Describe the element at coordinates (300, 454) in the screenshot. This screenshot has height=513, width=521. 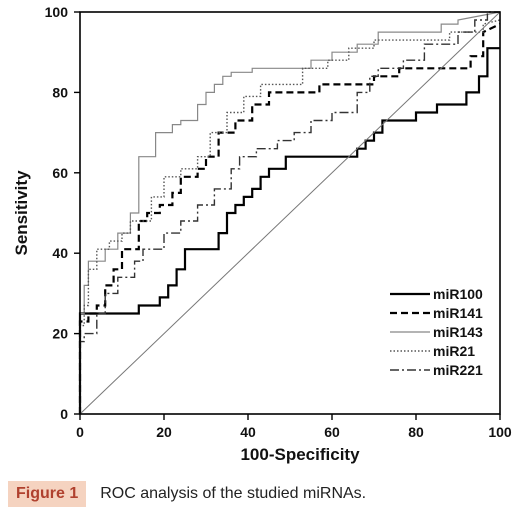
I see `x-axis-title: 100-Specificity` at that location.